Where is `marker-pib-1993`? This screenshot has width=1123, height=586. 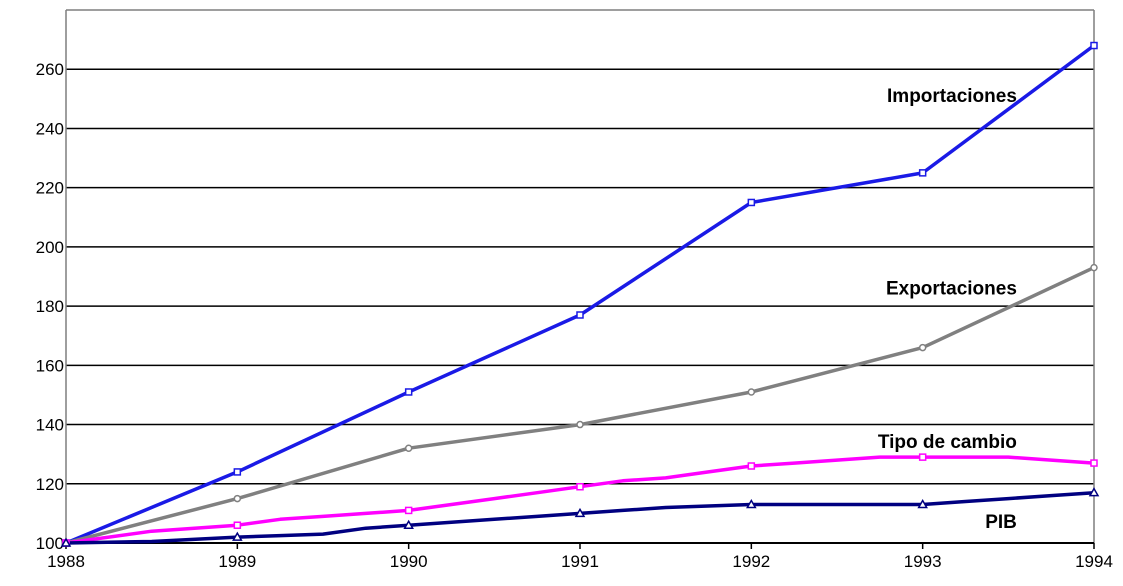
marker-pib-1993 is located at coordinates (922, 503).